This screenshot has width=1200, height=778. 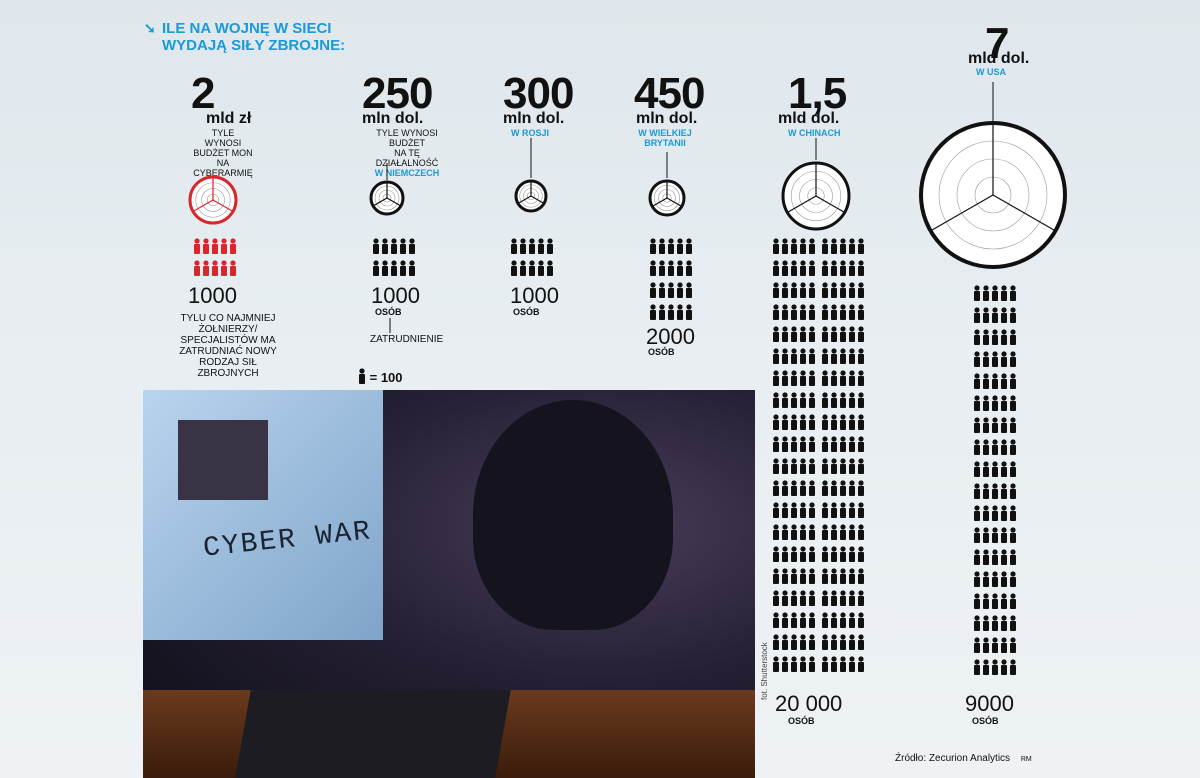 What do you see at coordinates (387, 198) in the screenshot?
I see `budget-circle-germany` at bounding box center [387, 198].